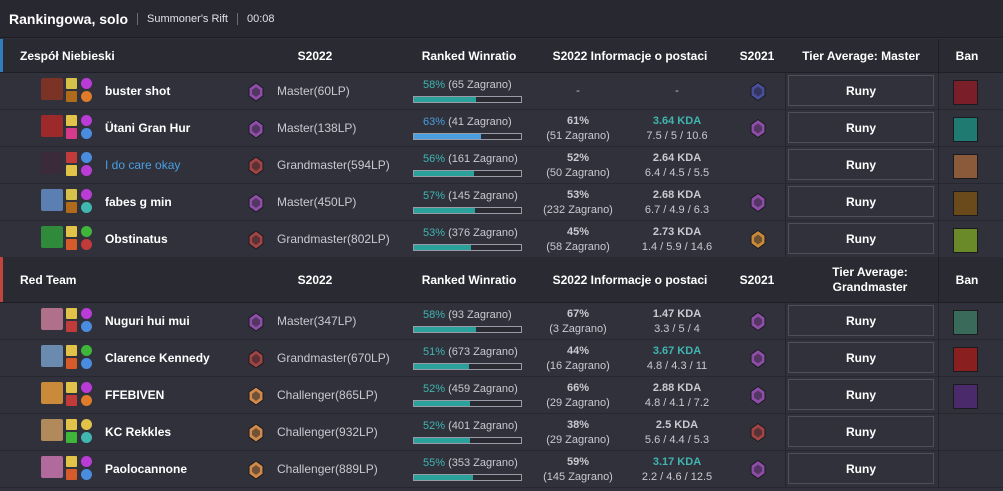 The image size is (1003, 491). What do you see at coordinates (578, 173) in the screenshot?
I see `champion-games: (50 Zagrano)` at bounding box center [578, 173].